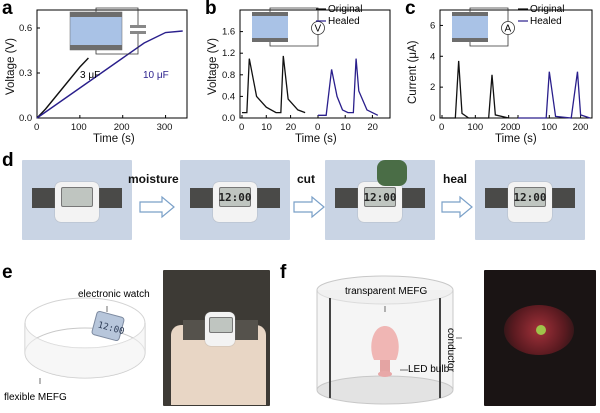 Image resolution: width=600 pixels, height=413 pixels. I want to click on photo-led-lit, so click(540, 338).